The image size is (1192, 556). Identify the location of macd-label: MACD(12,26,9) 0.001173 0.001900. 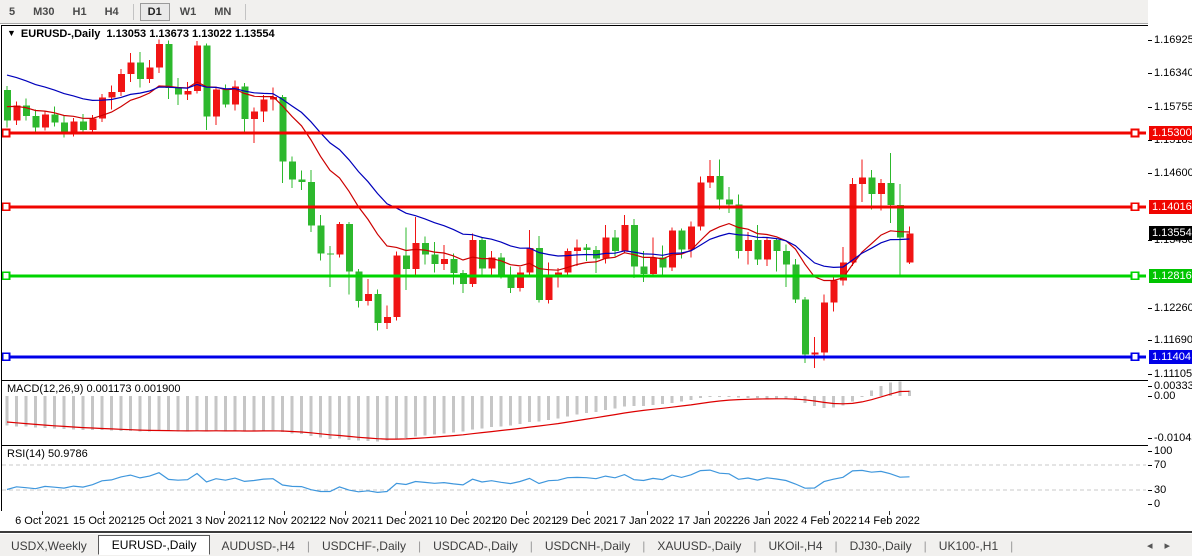
(93, 389).